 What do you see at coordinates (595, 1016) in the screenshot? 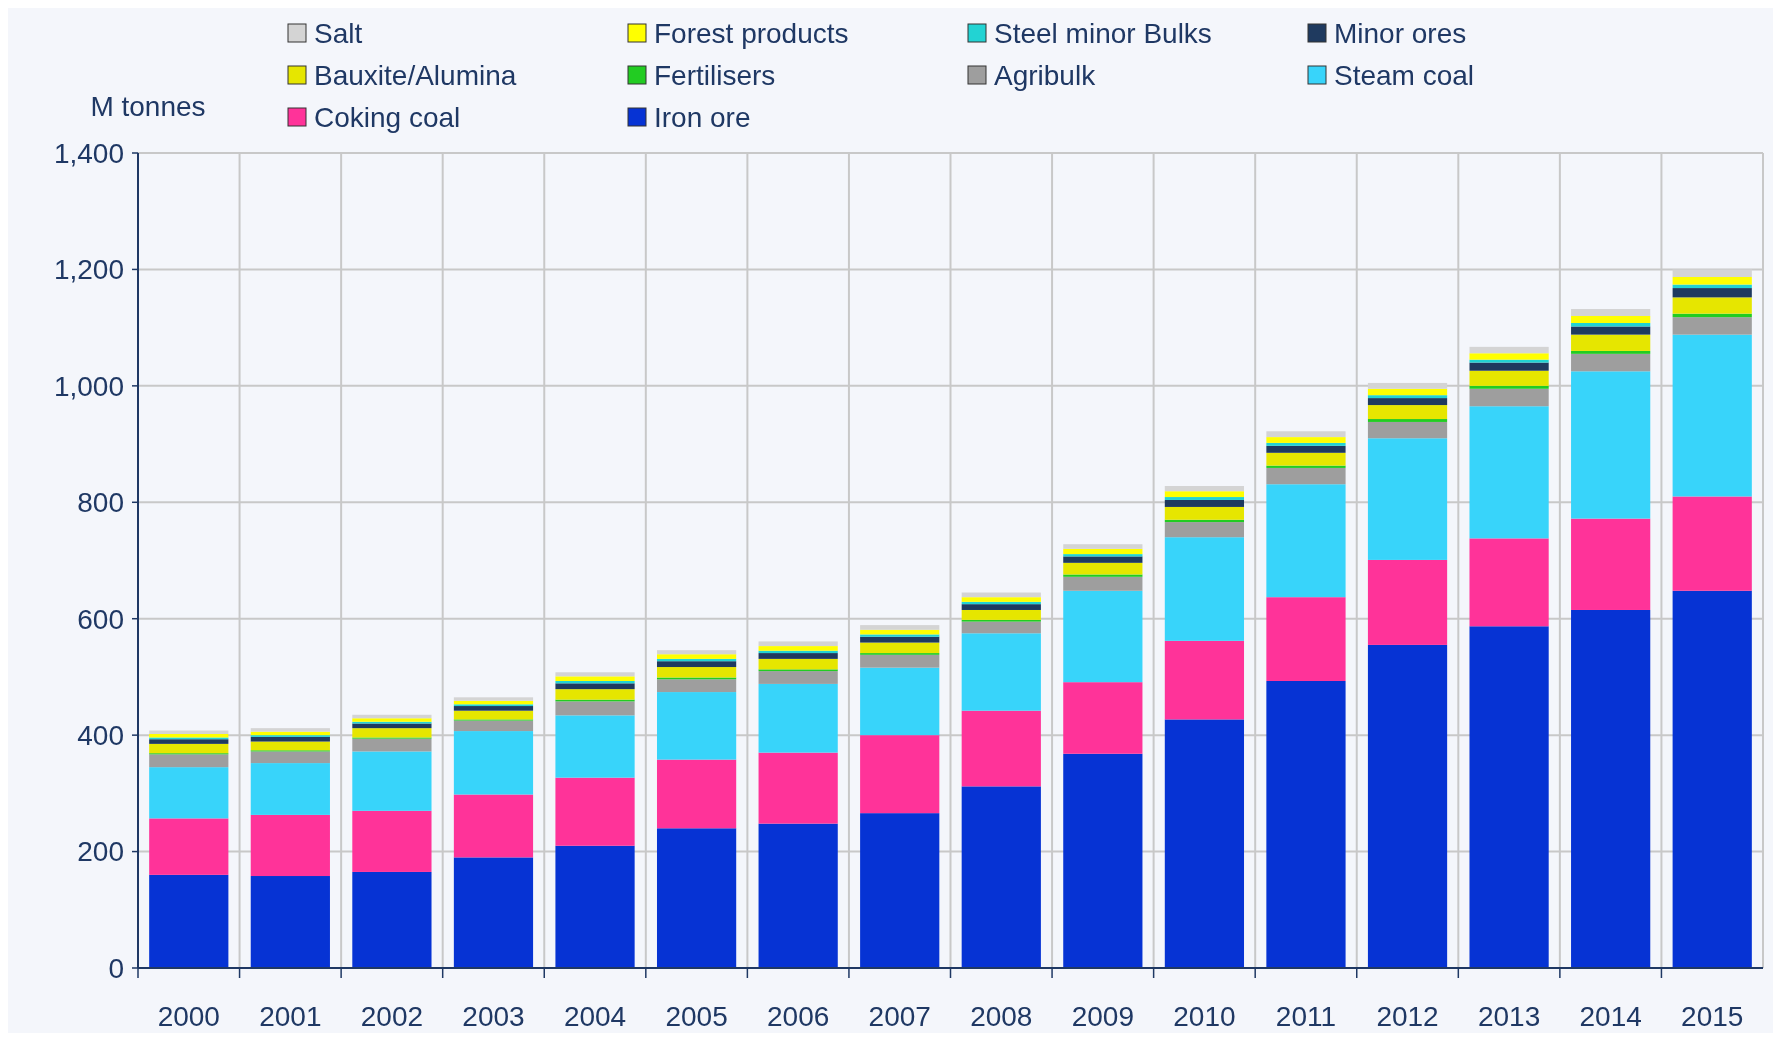
I see `x-tick-label: 2004` at bounding box center [595, 1016].